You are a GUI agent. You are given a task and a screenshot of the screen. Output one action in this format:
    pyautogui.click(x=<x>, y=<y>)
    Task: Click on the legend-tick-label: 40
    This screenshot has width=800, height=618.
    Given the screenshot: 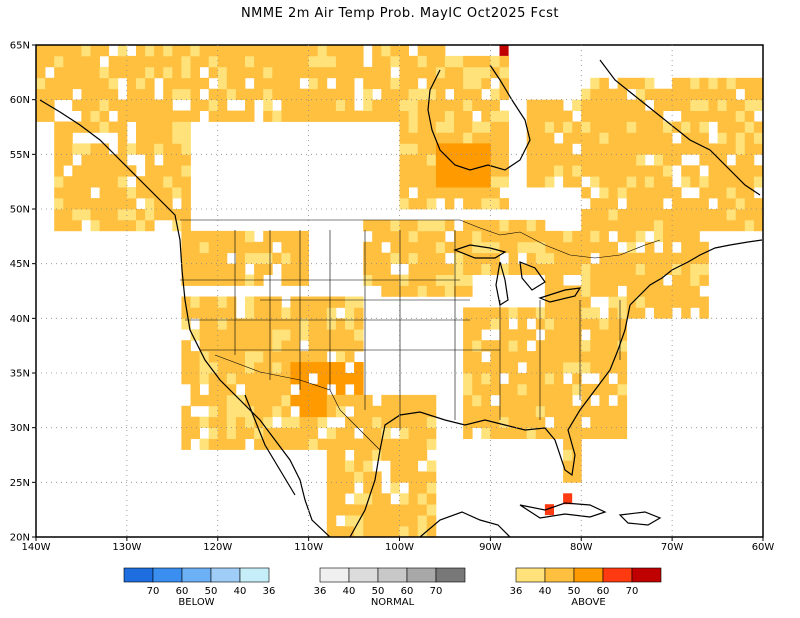 What is the action you would take?
    pyautogui.click(x=240, y=591)
    